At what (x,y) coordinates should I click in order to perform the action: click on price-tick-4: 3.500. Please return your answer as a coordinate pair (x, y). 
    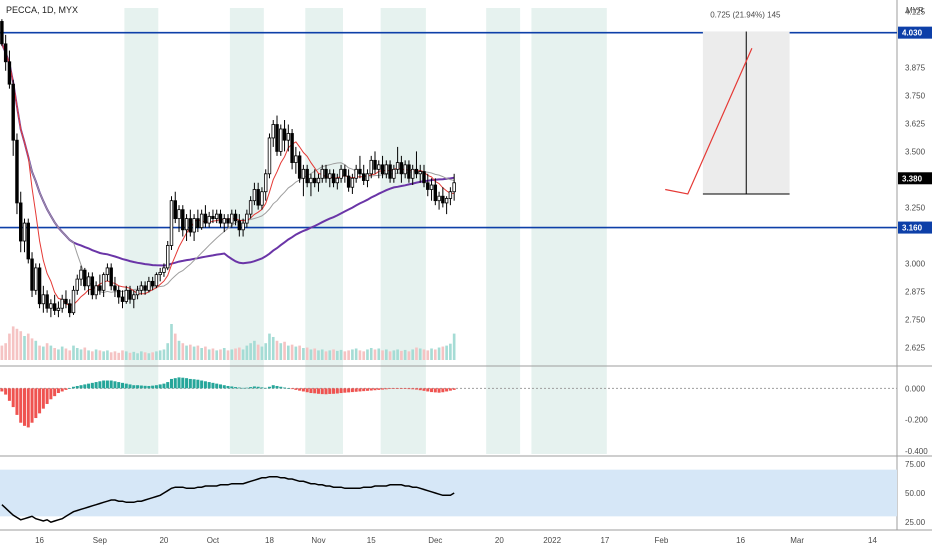
    Looking at the image, I should click on (915, 151).